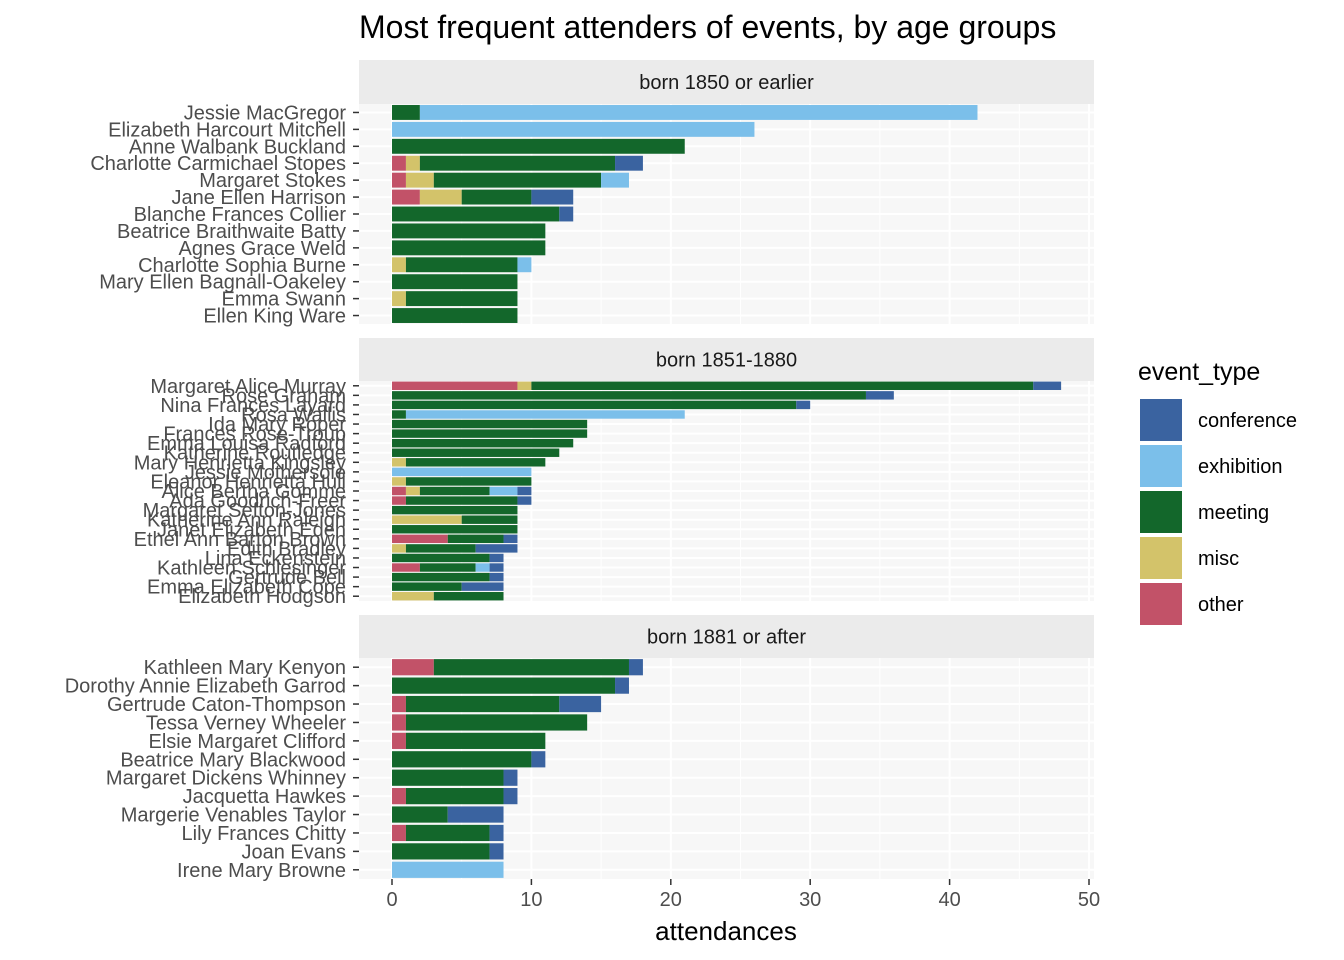 This screenshot has height=960, width=1344. I want to click on y-tick-label: Irene Mary Browne, so click(261, 871).